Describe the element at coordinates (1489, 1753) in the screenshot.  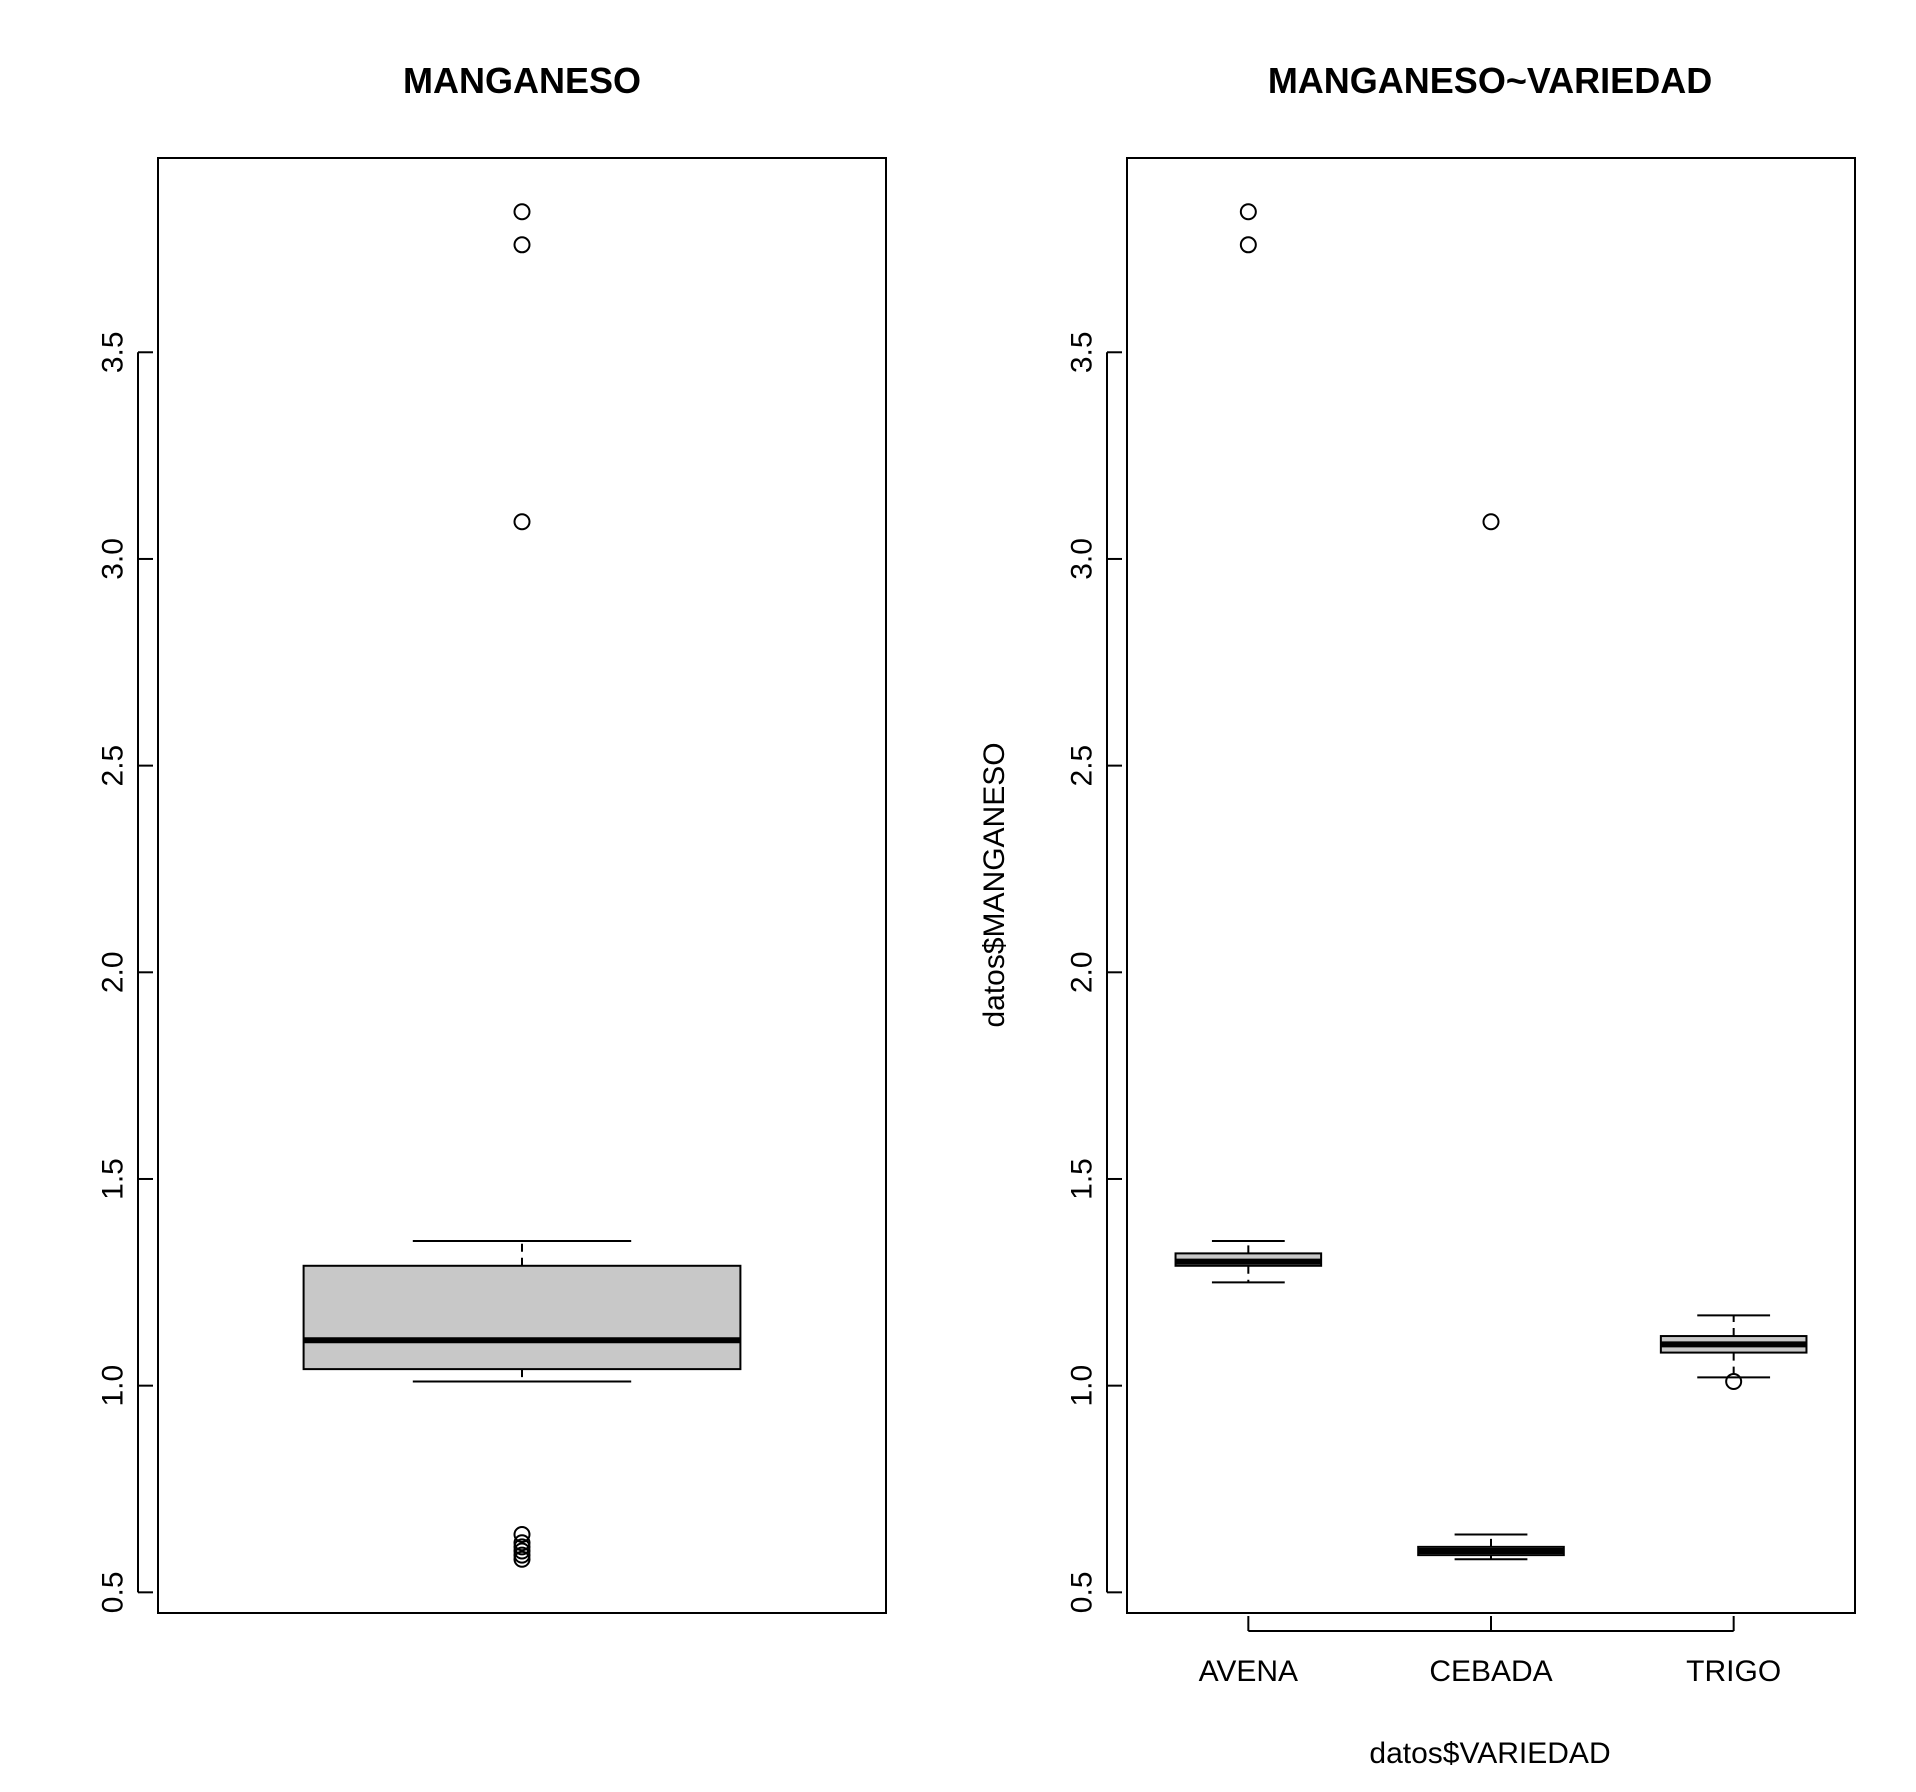
I see `x-axis-label: datos$VARIEDAD` at that location.